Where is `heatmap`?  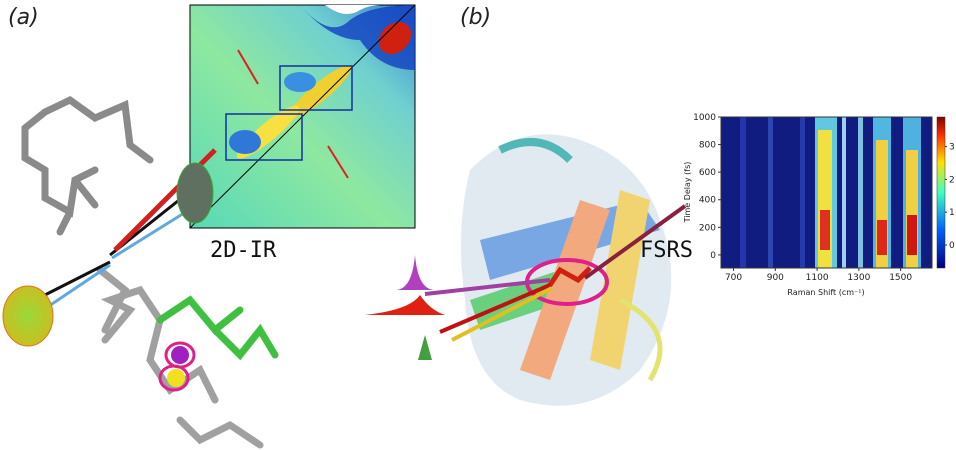
heatmap is located at coordinates (833, 192).